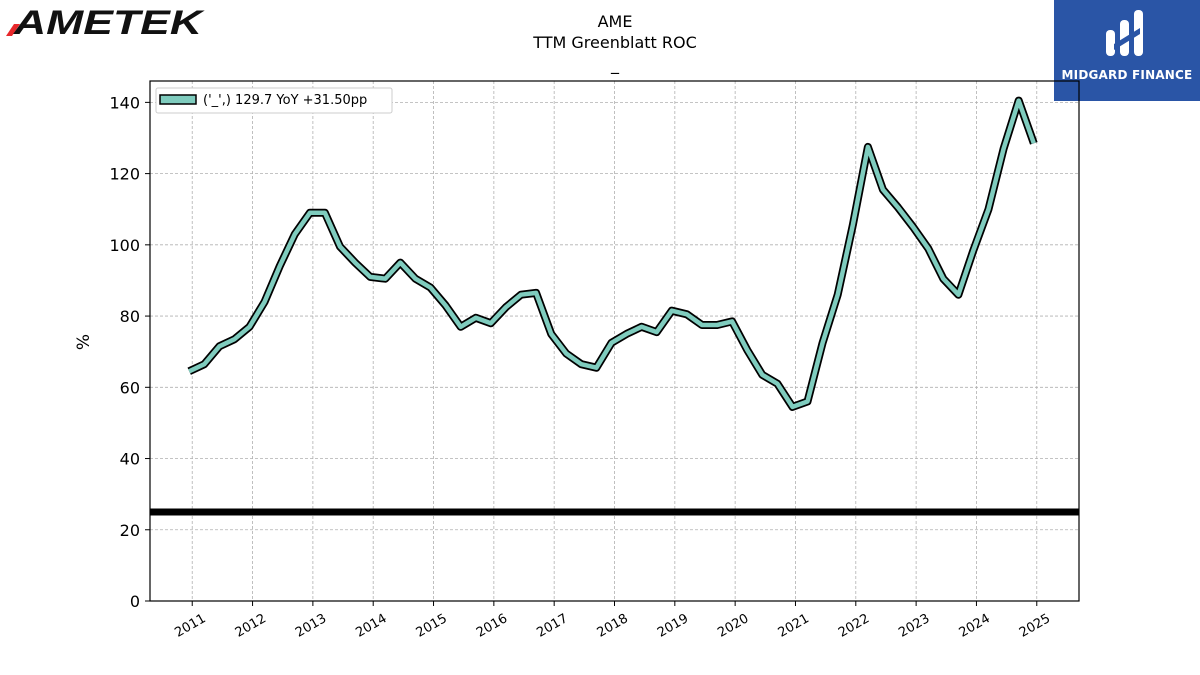 This screenshot has width=1200, height=675. Describe the element at coordinates (673, 626) in the screenshot. I see `x-tick-label: 2019` at that location.